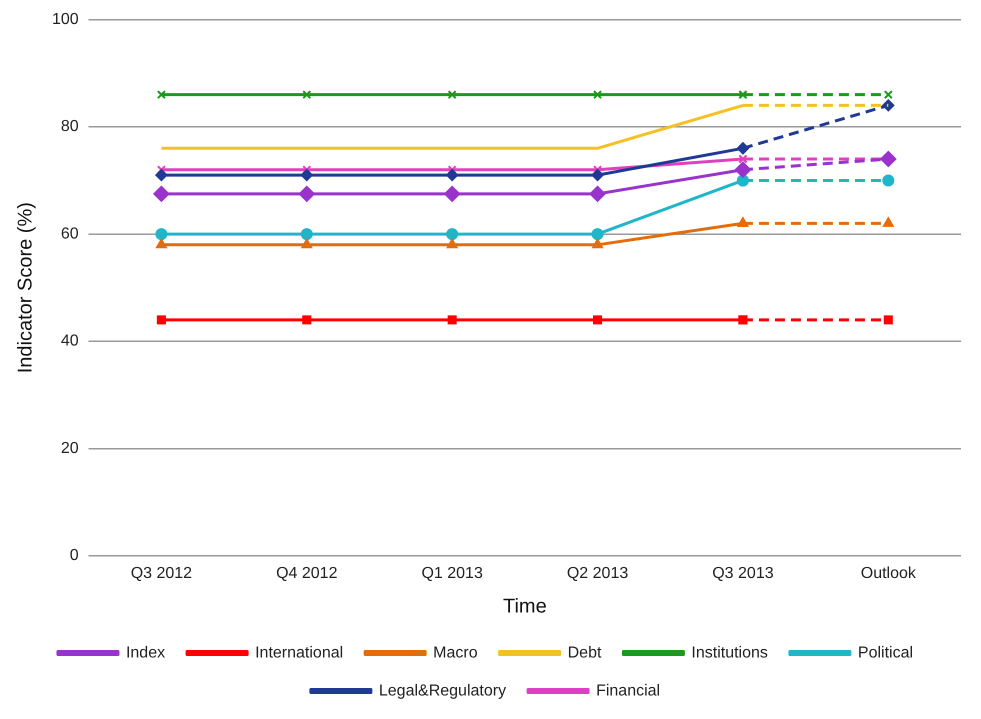 This screenshot has width=981, height=719. Describe the element at coordinates (69, 341) in the screenshot. I see `y-tick-label: 40` at that location.